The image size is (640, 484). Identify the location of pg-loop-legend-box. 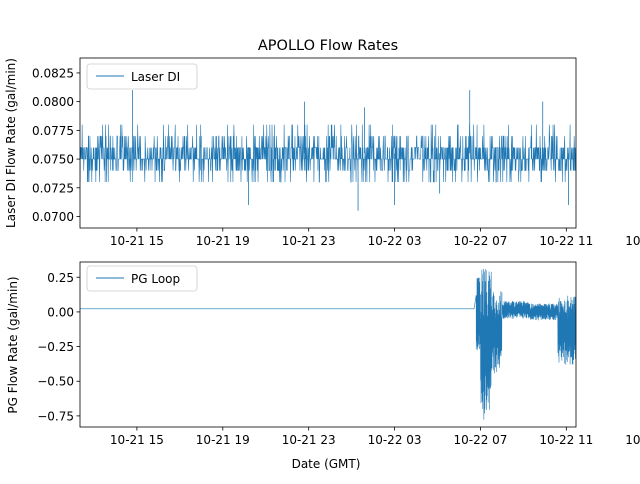
(142, 278).